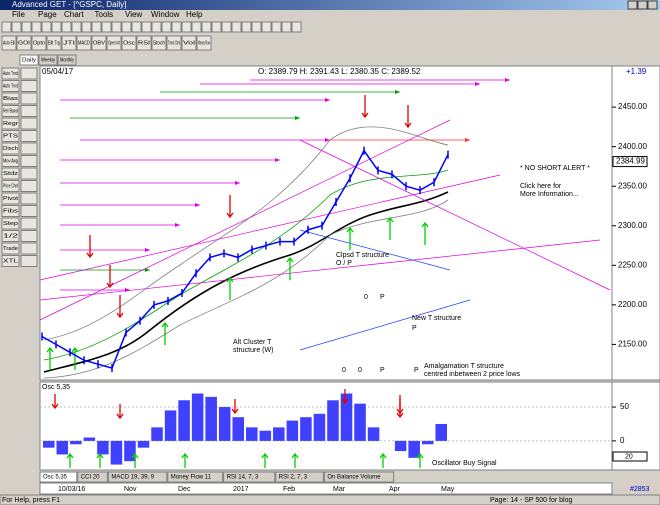 The width and height of the screenshot is (660, 505). I want to click on side-tool-label: PTS, so click(11, 136).